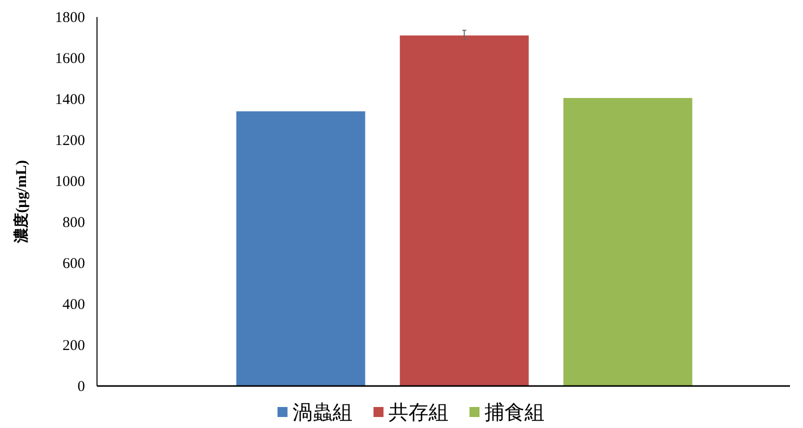 The height and width of the screenshot is (428, 803). Describe the element at coordinates (70, 59) in the screenshot. I see `y-tick-label: 1600` at that location.